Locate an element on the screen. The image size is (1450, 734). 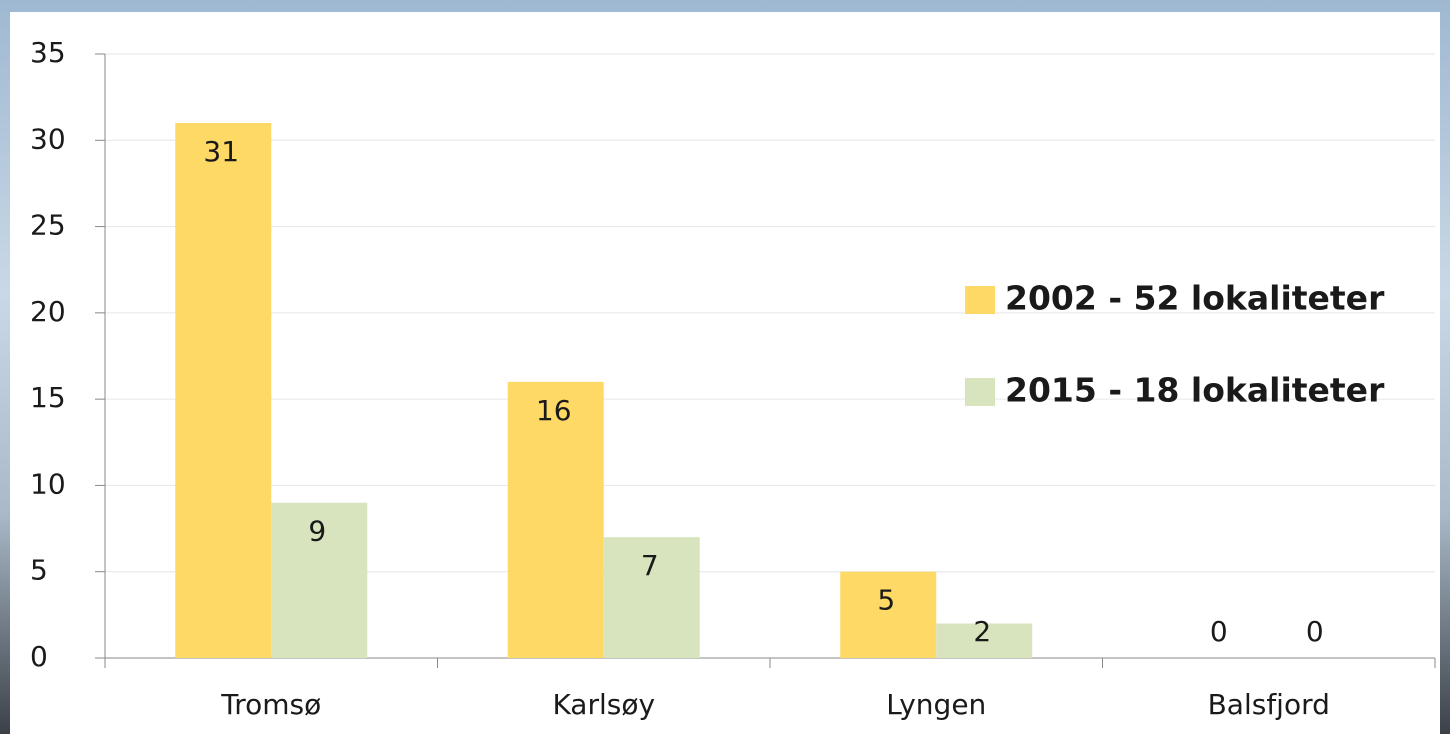
legend-label: 2002 - 52 lokaliteter is located at coordinates (1195, 298).